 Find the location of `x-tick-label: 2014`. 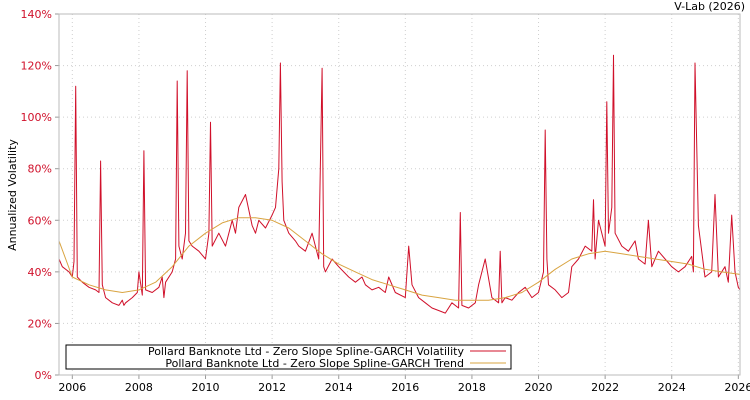

x-tick-label: 2014 is located at coordinates (339, 387).